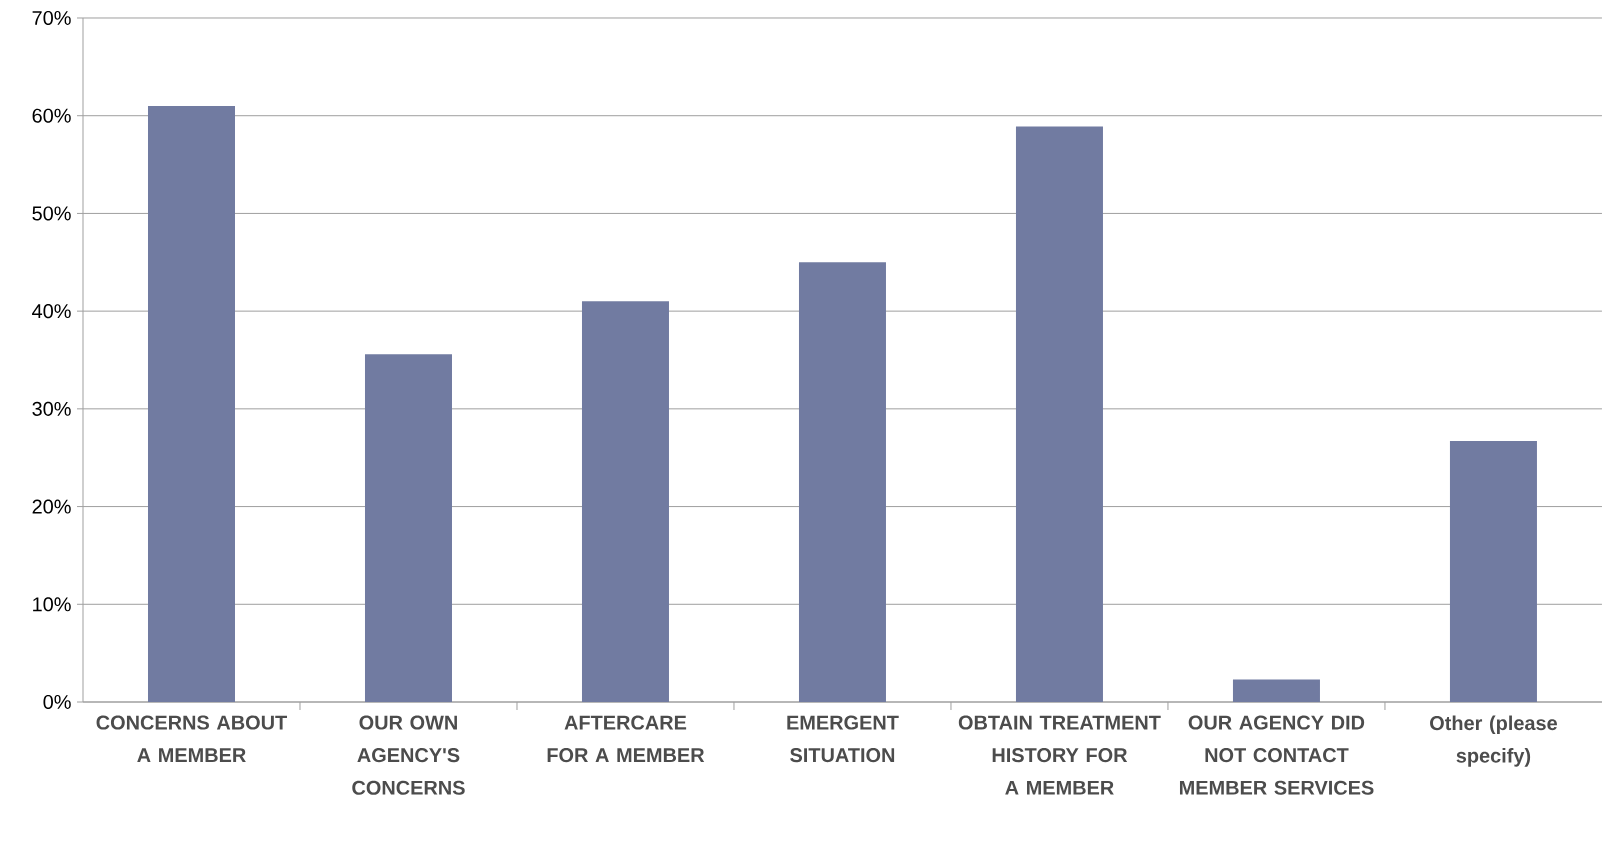 This screenshot has width=1602, height=845. What do you see at coordinates (191, 739) in the screenshot?
I see `x-tick-label: CONCERNS ABOUT A MEMBER` at bounding box center [191, 739].